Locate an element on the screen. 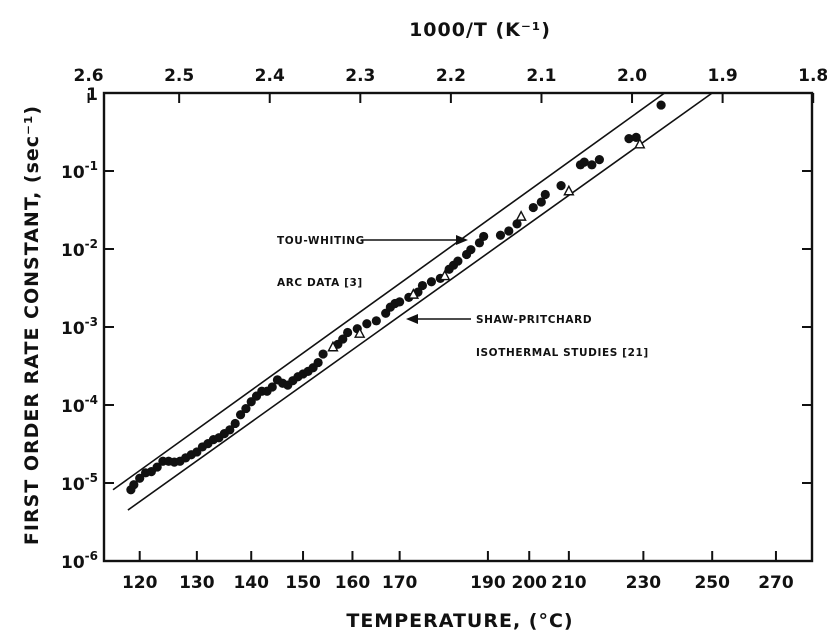  x-tick-label-130: 130 is located at coordinates (197, 583).